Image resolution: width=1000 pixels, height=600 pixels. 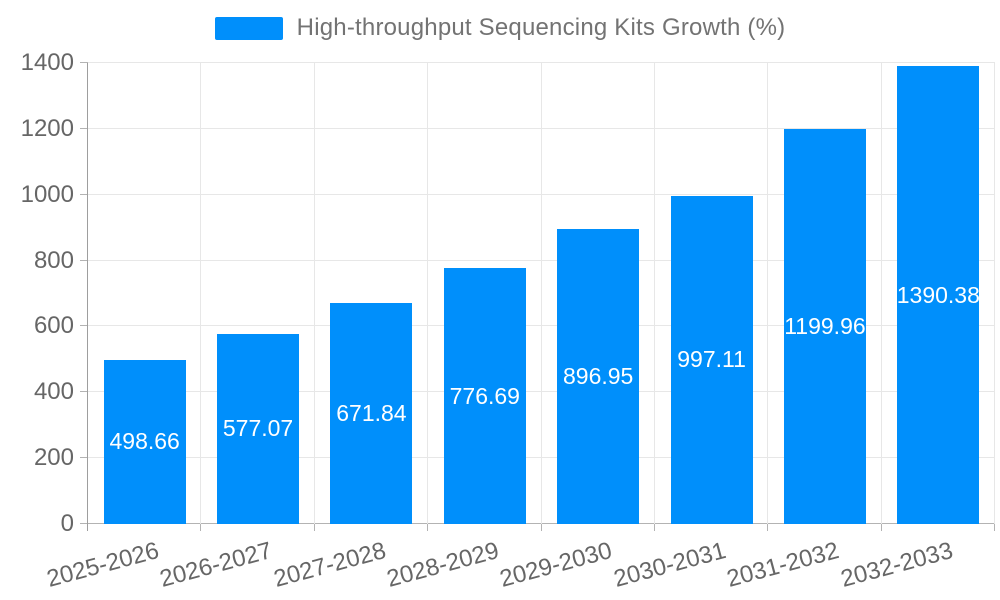 What do you see at coordinates (669, 565) in the screenshot?
I see `x-axis-tick-label: 2030-2031` at bounding box center [669, 565].